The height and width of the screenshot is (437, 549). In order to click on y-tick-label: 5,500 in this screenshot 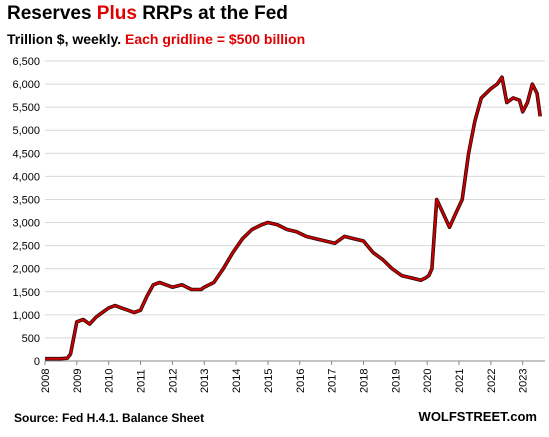, I will do `click(26, 108)`.